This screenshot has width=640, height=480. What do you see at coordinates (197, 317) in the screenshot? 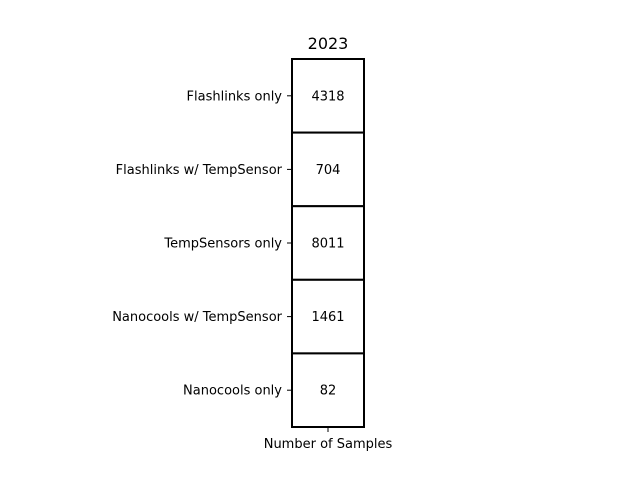
I see `y-tick-label: Nanocools w/ TempSensor` at bounding box center [197, 317].